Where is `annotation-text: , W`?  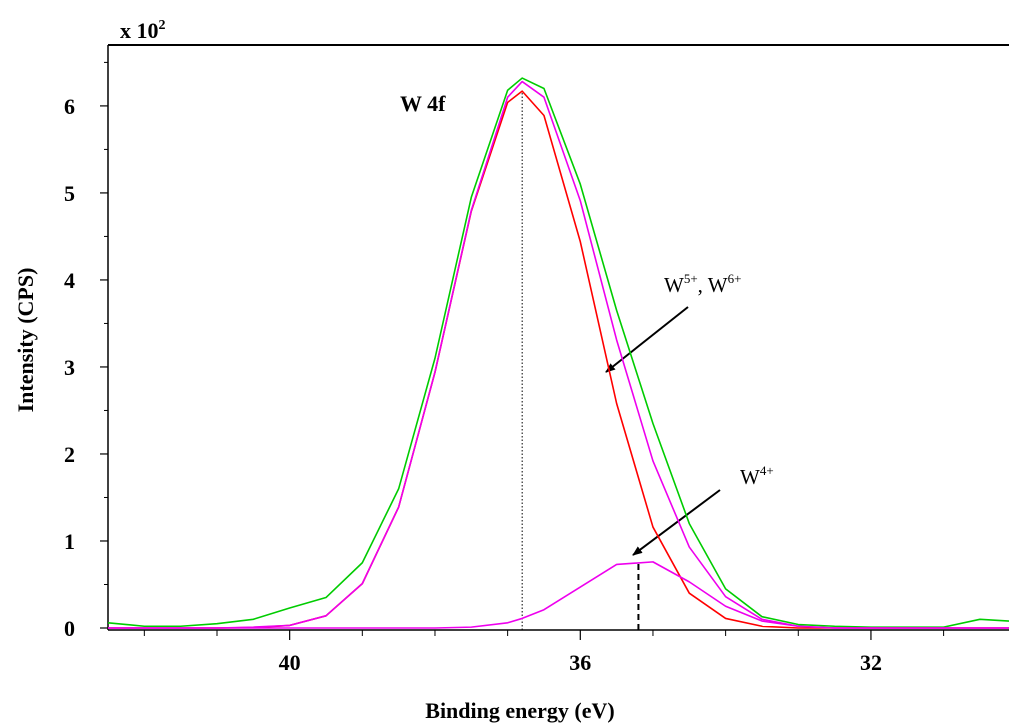
annotation-text: , W is located at coordinates (713, 285).